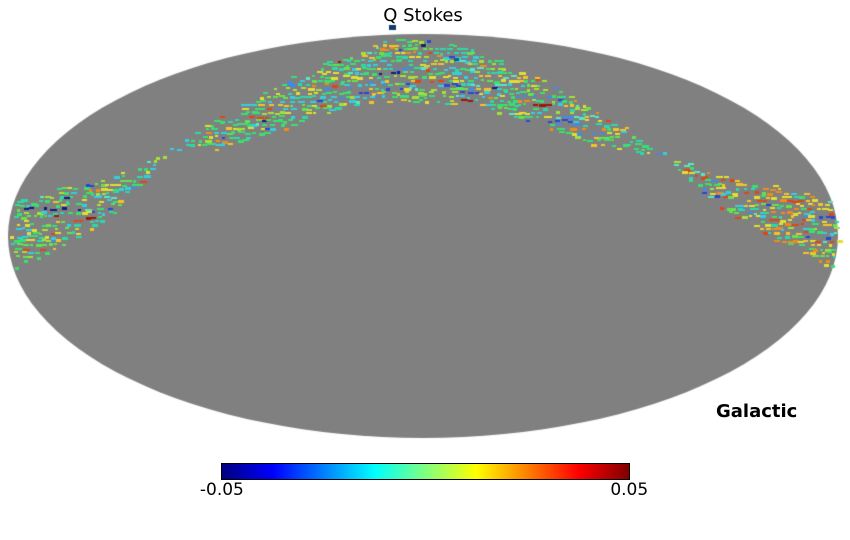 The height and width of the screenshot is (540, 850). I want to click on colorbar-min-label: -0.05, so click(221, 490).